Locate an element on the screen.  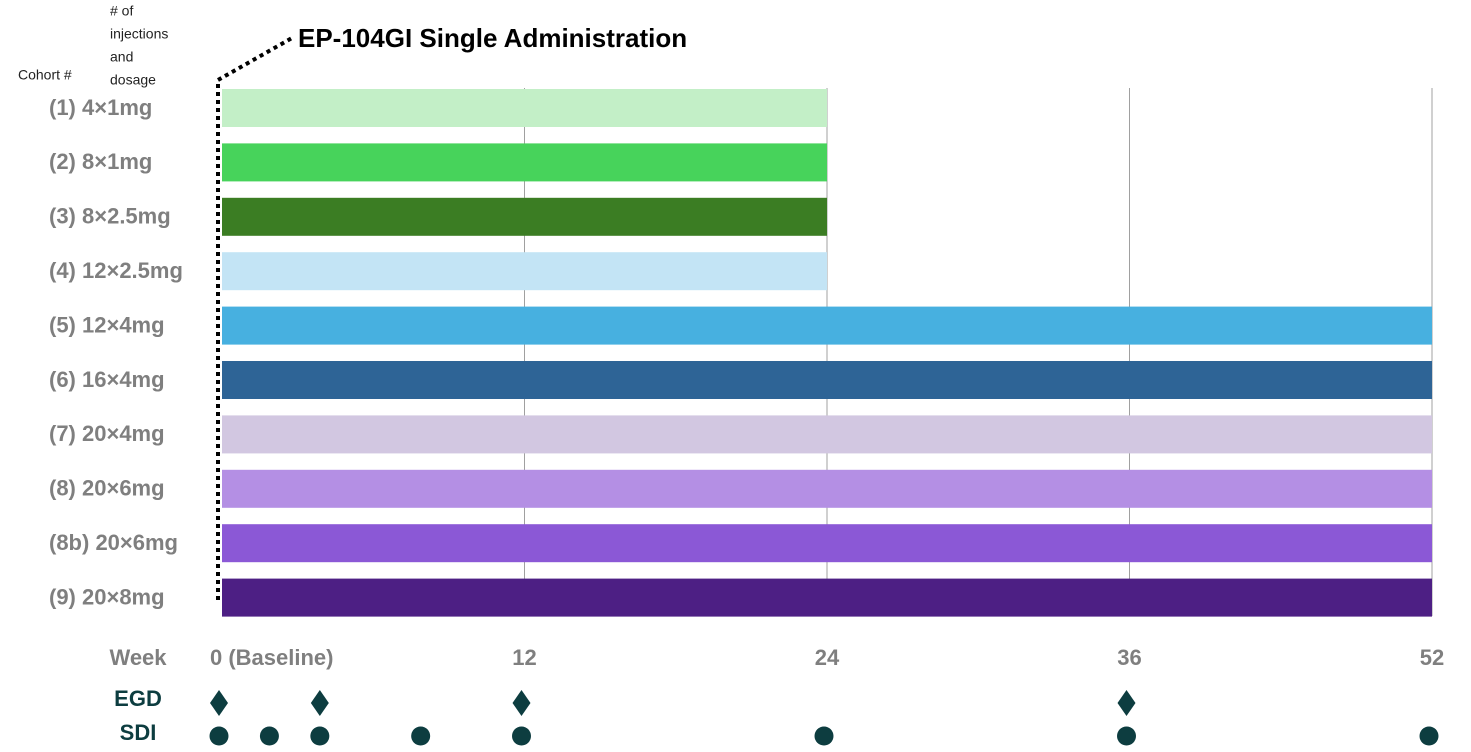
y-tick-label: (8b) 20×6mg is located at coordinates (113, 542).